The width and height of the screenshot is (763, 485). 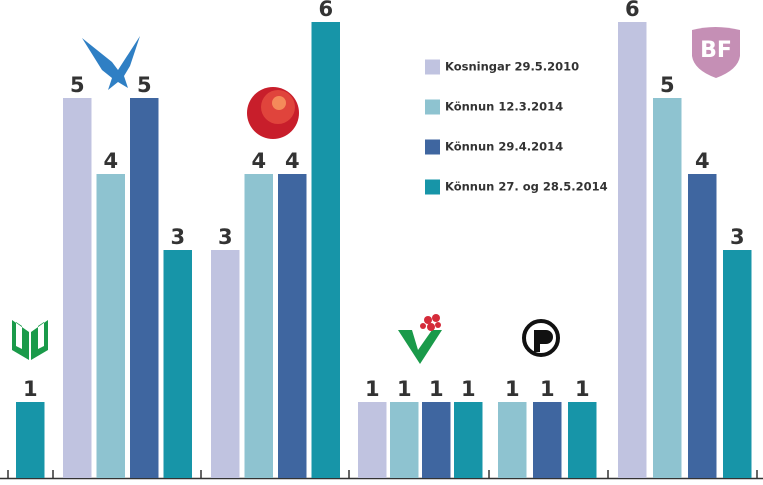 I want to click on legend-label: Könnun 12.3.2014, so click(x=504, y=107).